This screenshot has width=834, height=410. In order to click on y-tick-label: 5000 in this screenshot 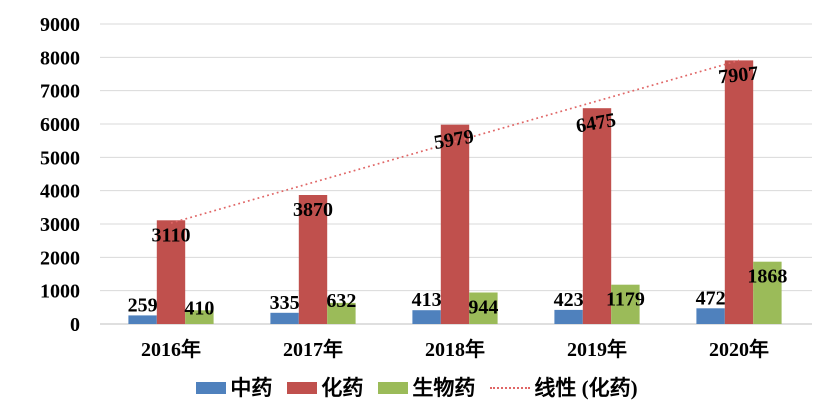, I will do `click(60, 158)`.